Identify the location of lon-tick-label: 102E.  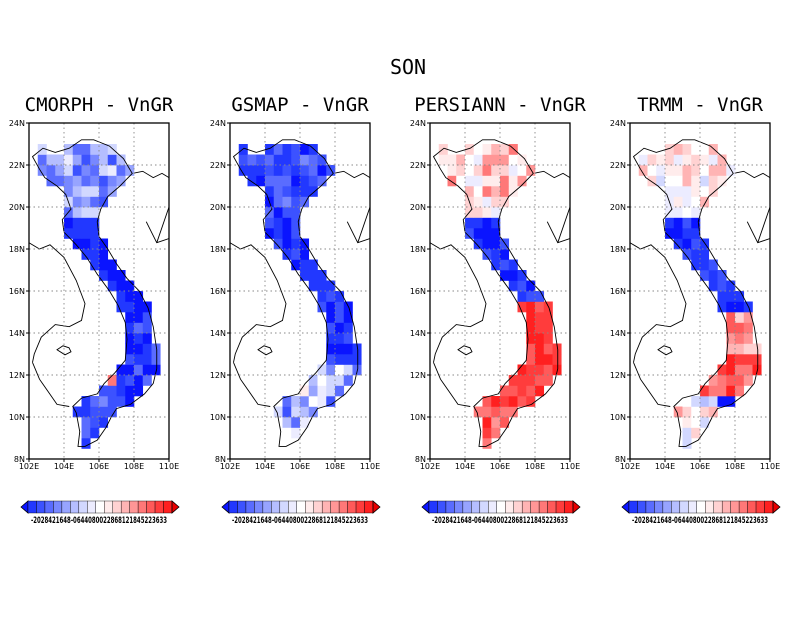
(630, 466).